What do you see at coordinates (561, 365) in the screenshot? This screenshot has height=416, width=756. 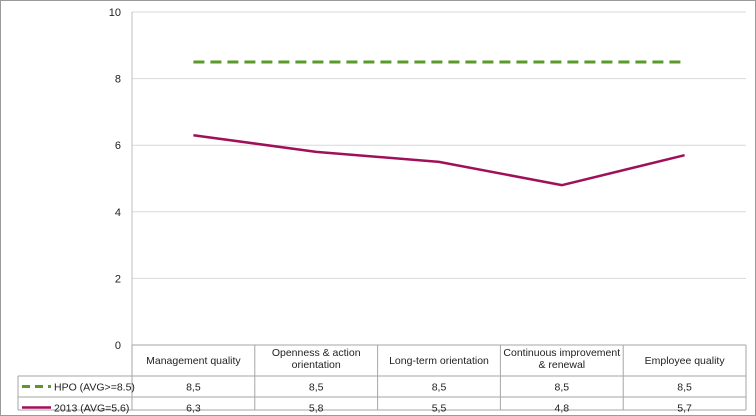 I see `category-label: & renewal` at bounding box center [561, 365].